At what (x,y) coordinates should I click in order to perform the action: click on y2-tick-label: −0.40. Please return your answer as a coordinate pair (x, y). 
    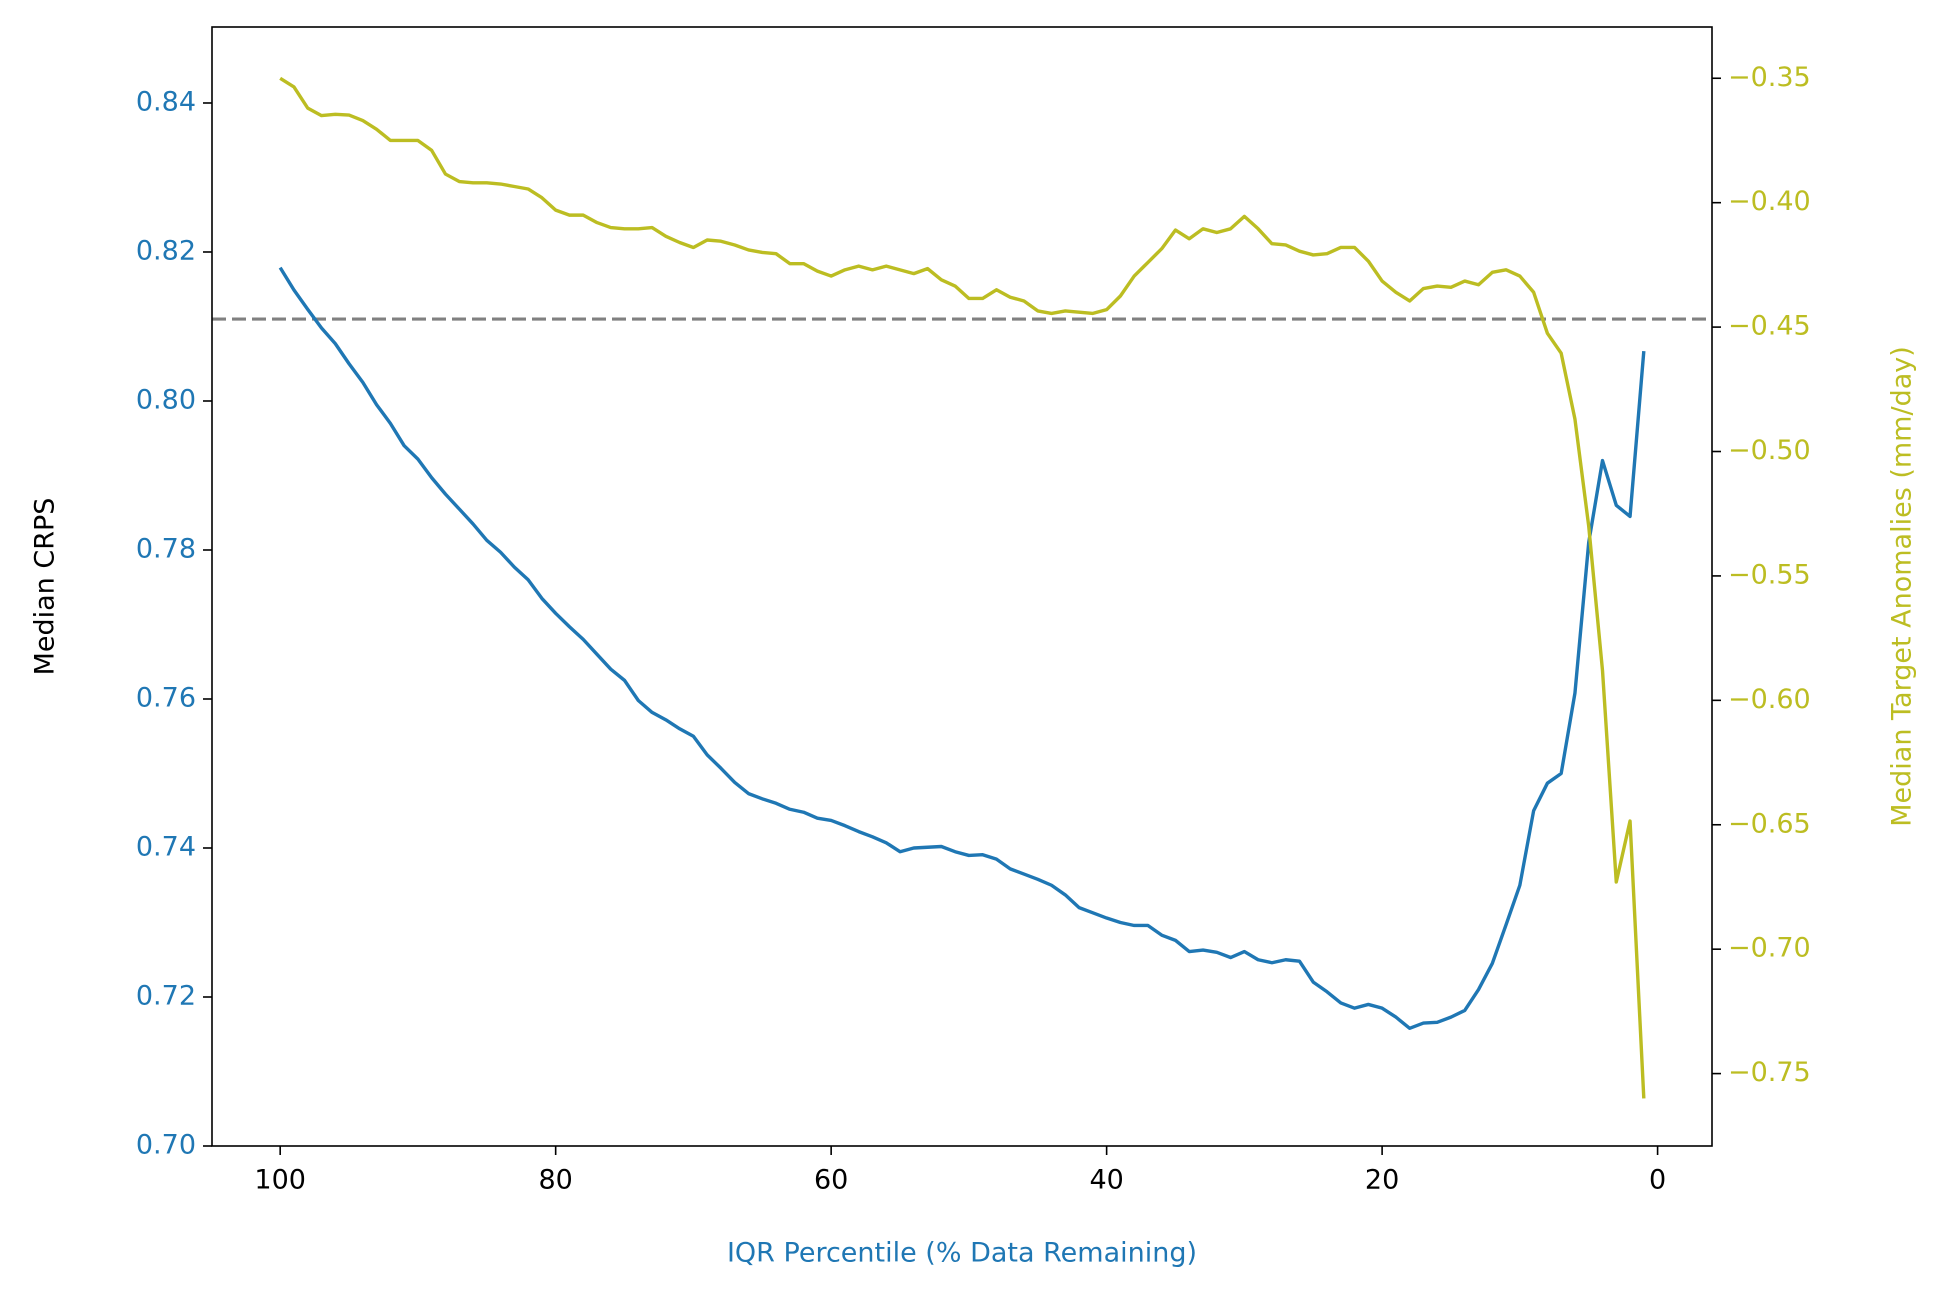
    Looking at the image, I should click on (1769, 201).